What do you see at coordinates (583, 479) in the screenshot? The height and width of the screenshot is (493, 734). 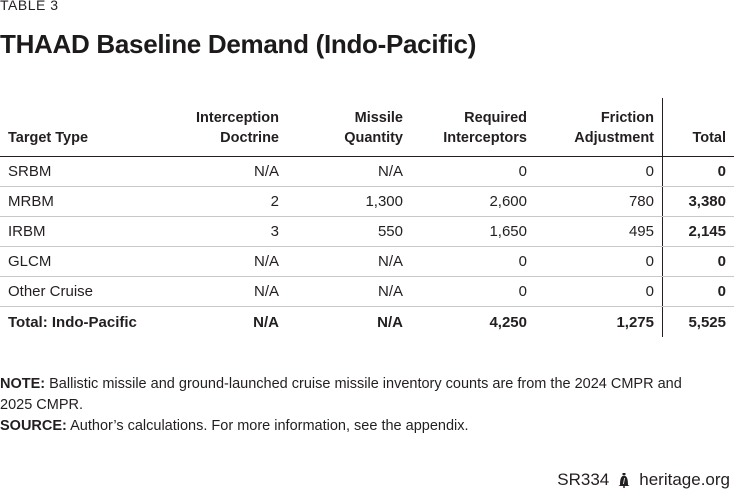 I see `report-id: SR334` at bounding box center [583, 479].